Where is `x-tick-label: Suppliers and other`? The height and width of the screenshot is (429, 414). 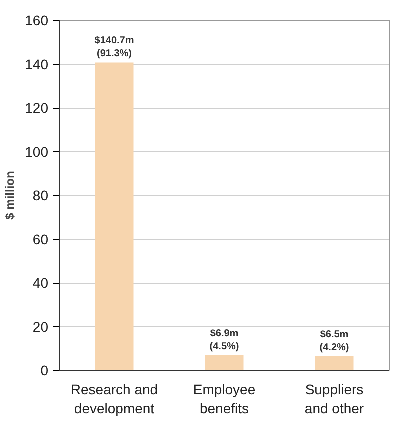 x-tick-label: Suppliers and other is located at coordinates (334, 399).